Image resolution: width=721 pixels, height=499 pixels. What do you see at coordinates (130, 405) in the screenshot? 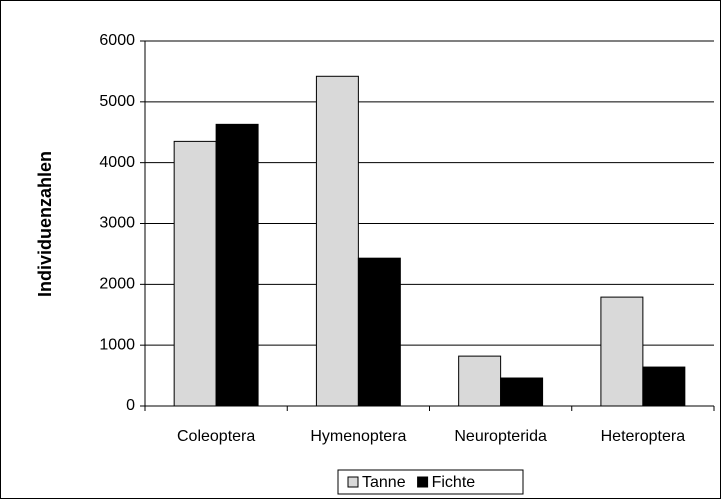
I see `y-tick-label: 0` at bounding box center [130, 405].